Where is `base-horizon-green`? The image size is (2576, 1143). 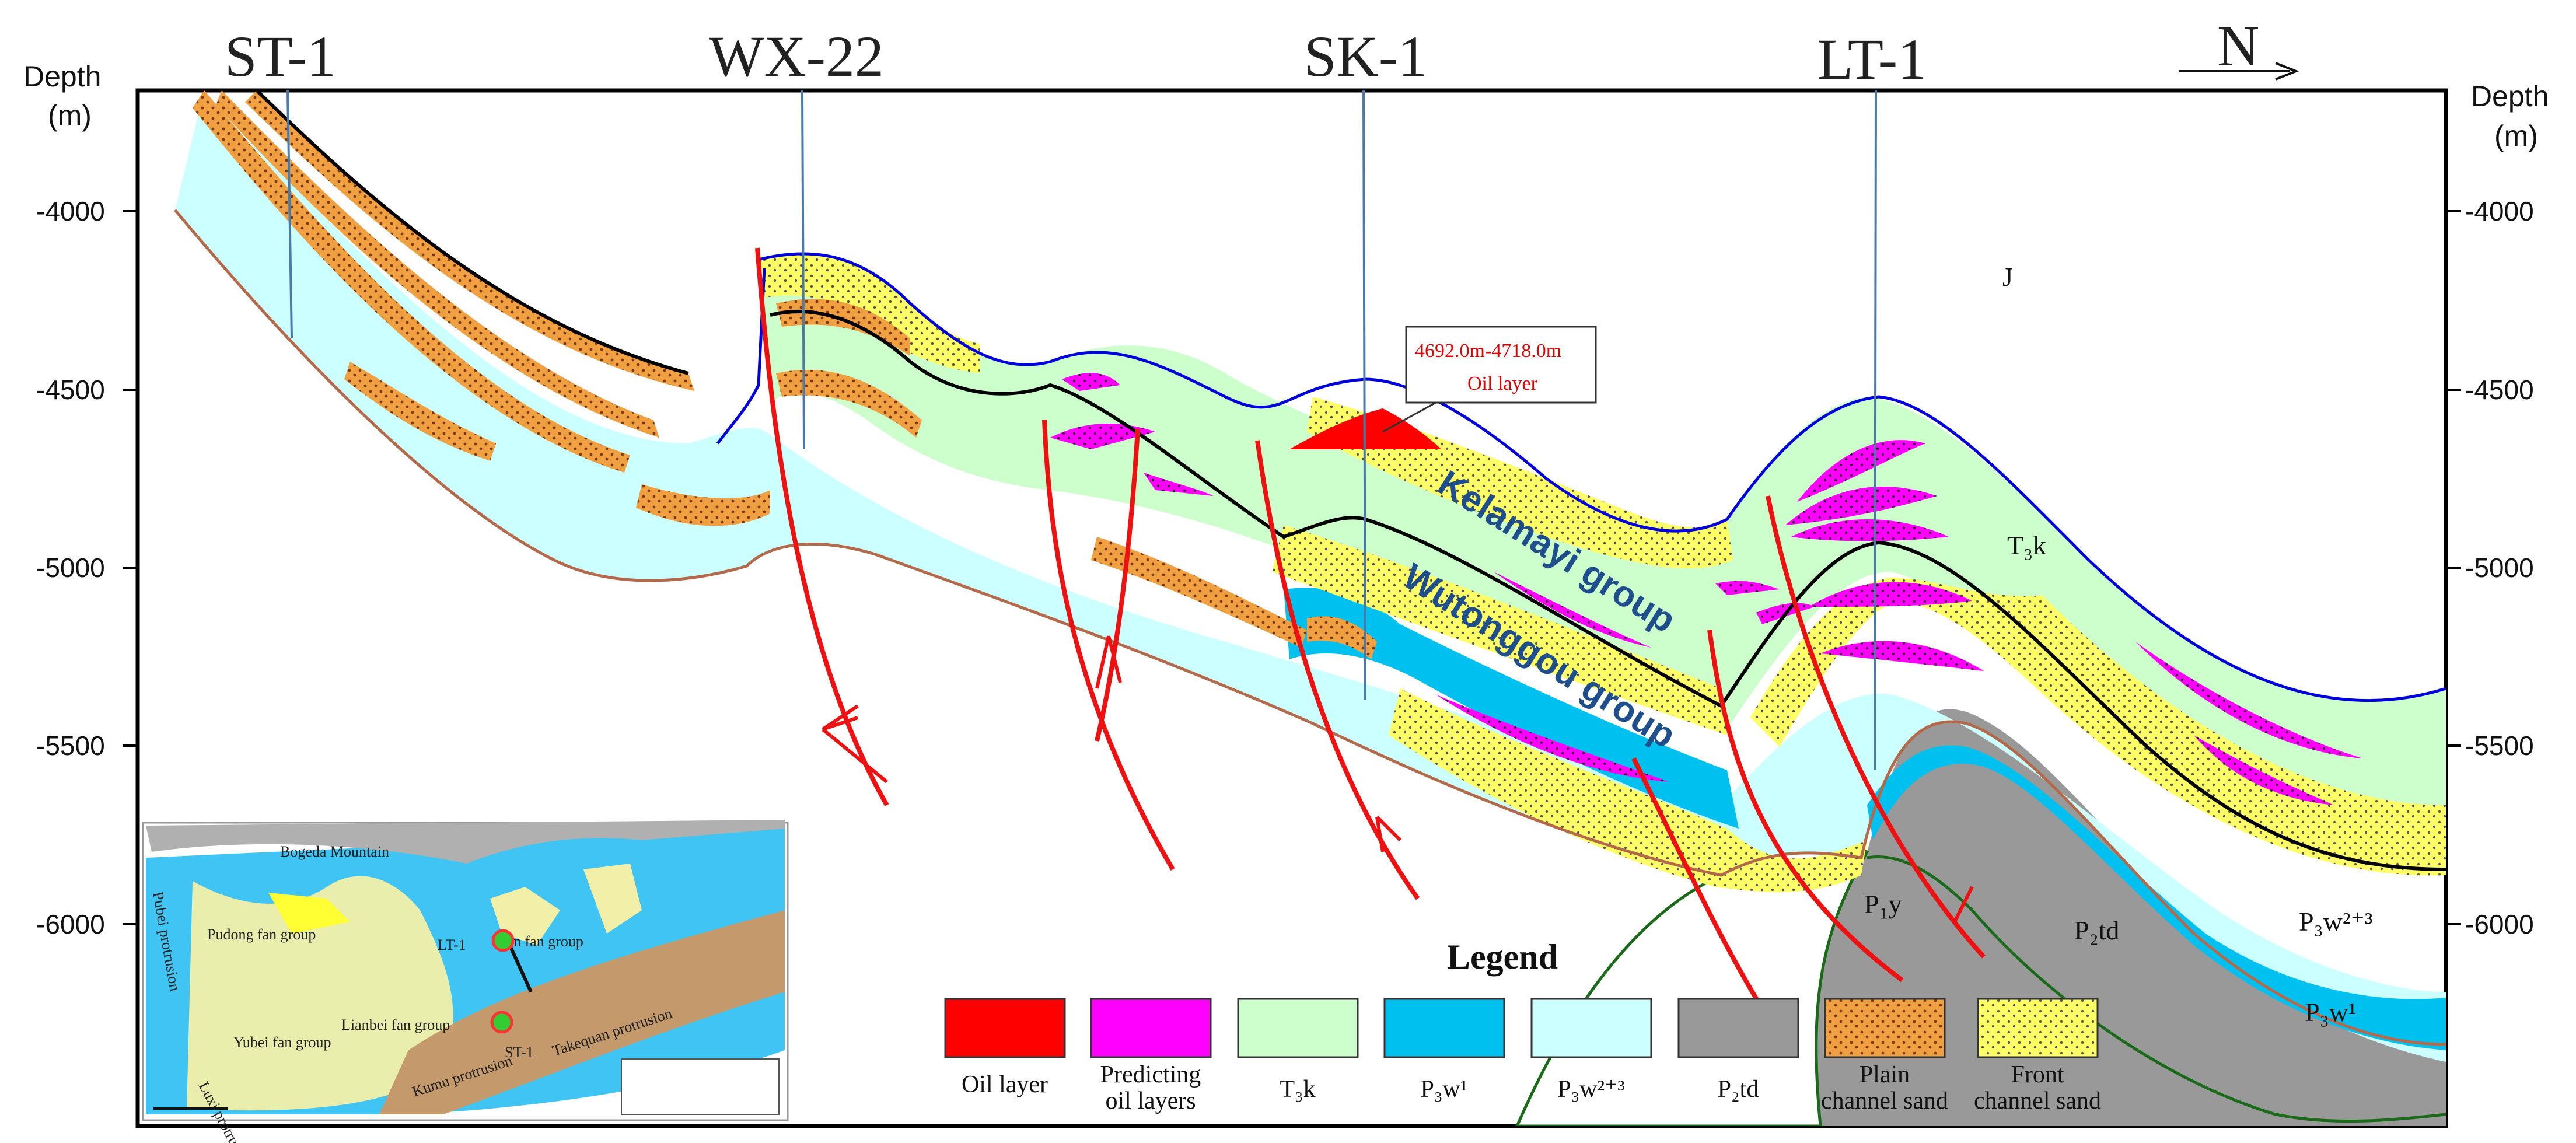
base-horizon-green is located at coordinates (2156, 989).